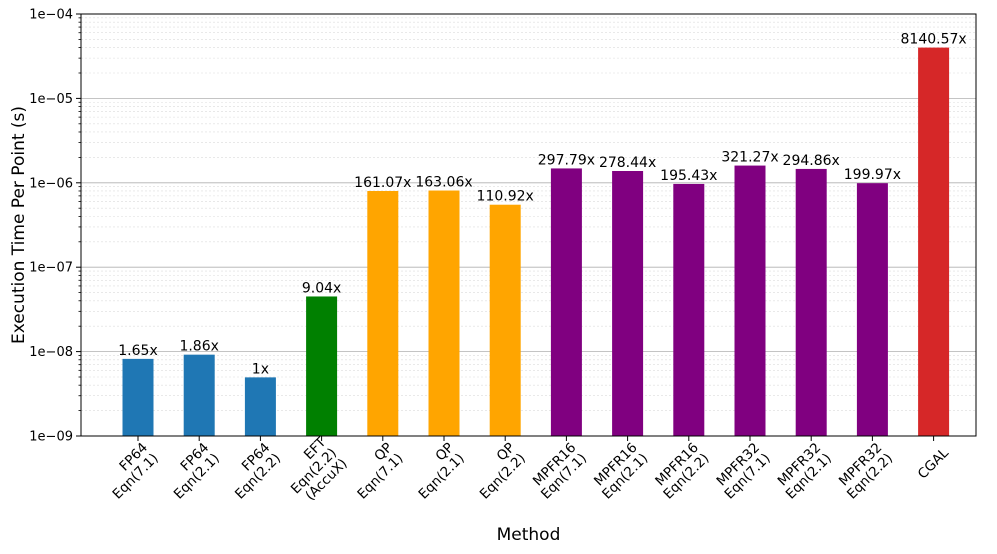 This screenshot has width=997, height=554. What do you see at coordinates (375, 471) in the screenshot?
I see `x-tick-label: QPEqn(7.1)` at bounding box center [375, 471].